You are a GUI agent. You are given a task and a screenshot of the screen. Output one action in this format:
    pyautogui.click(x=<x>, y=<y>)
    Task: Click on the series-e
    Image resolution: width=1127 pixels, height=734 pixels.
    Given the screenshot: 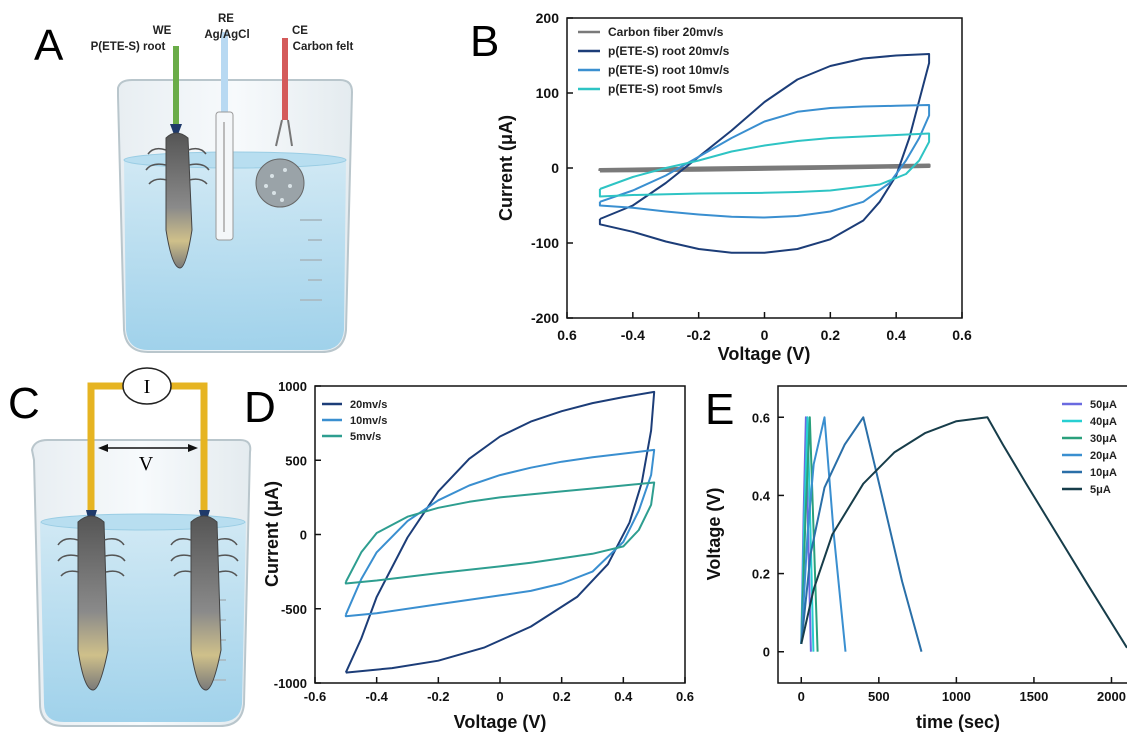 What is the action you would take?
    pyautogui.click(x=963, y=534)
    